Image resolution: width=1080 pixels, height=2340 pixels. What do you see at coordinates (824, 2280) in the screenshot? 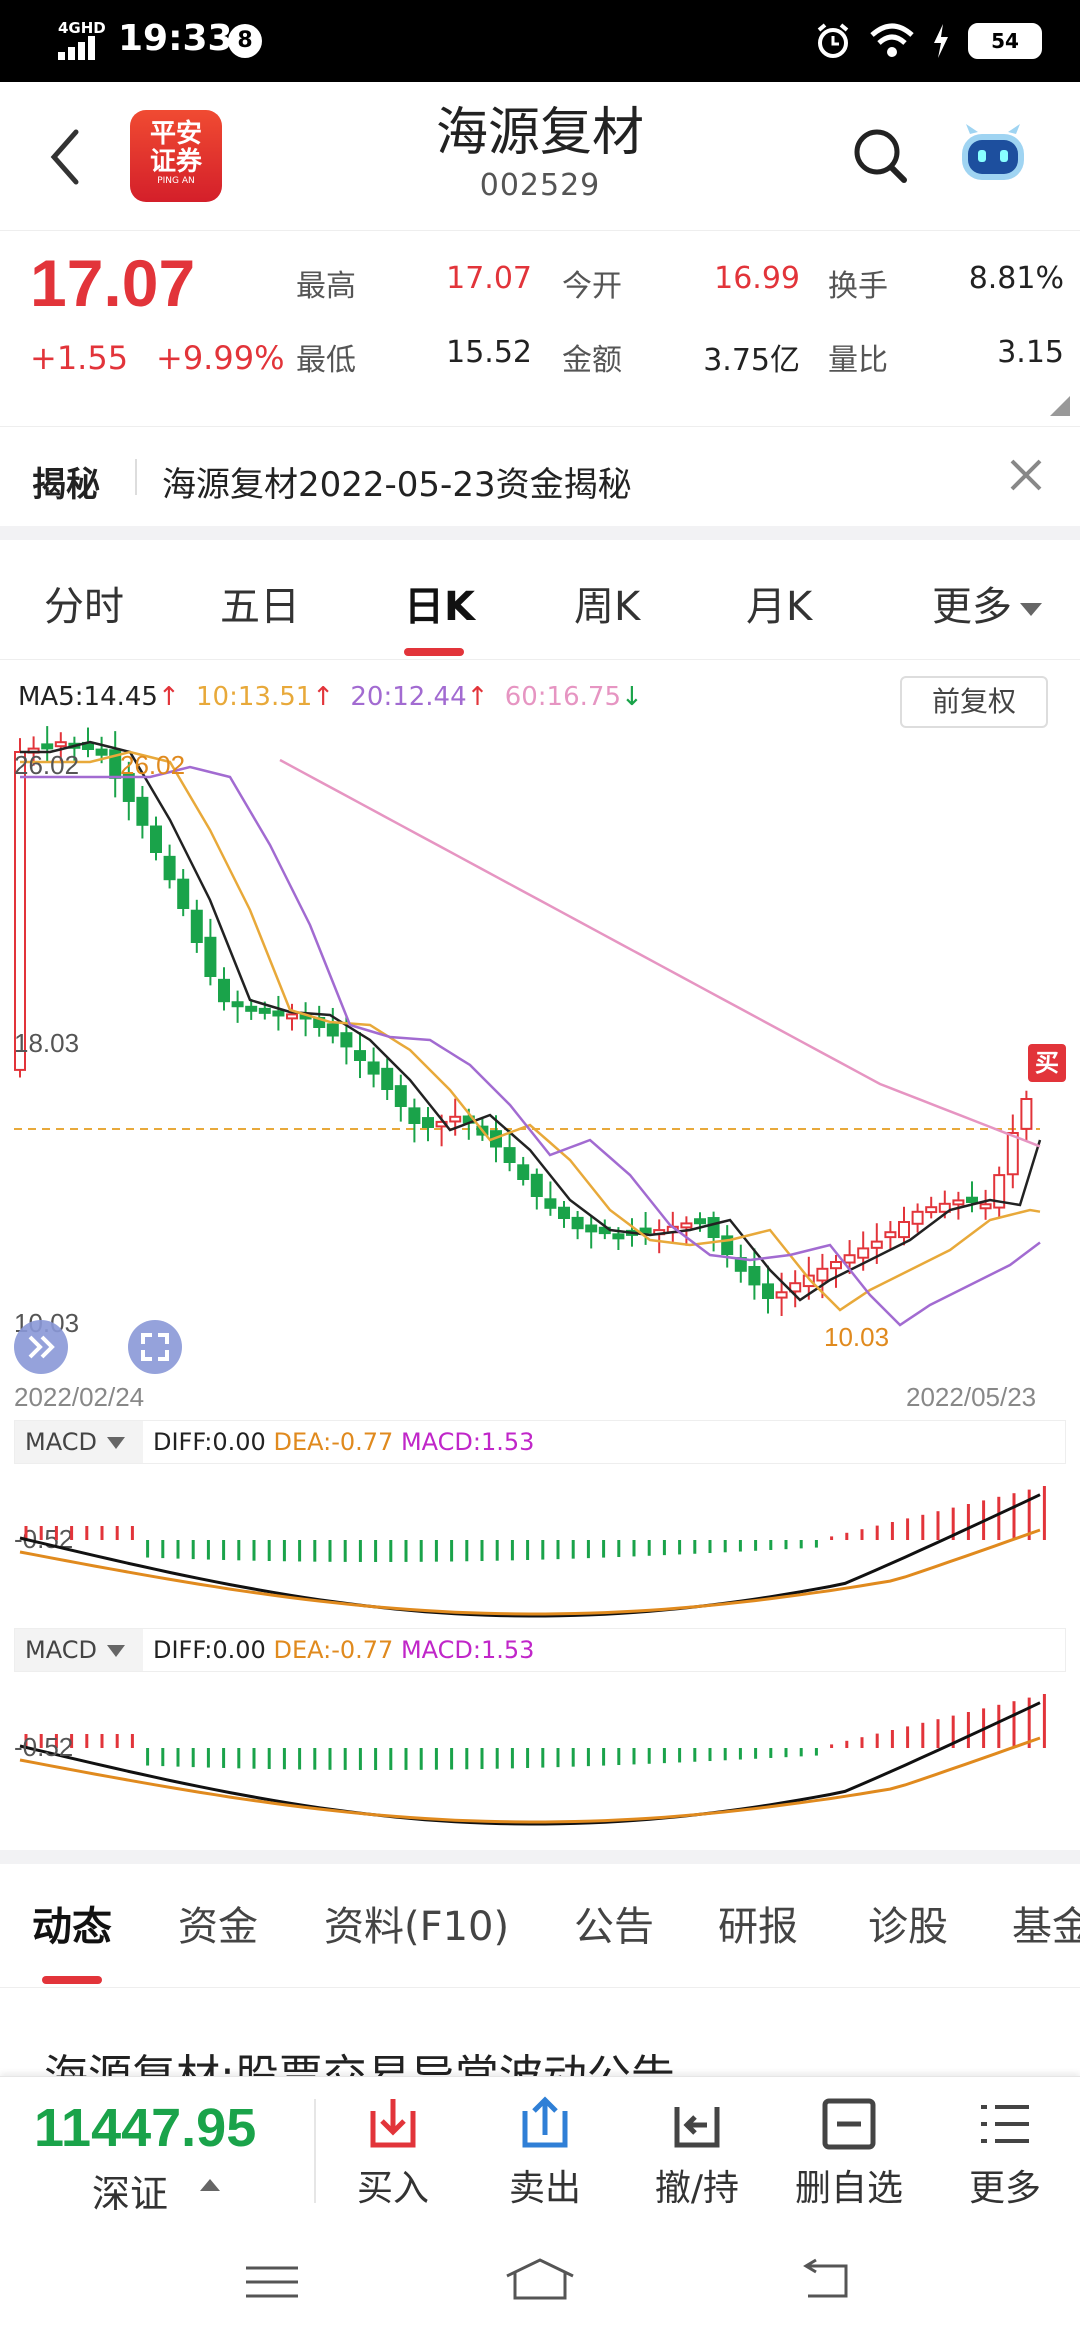
I see `back-nav-icon` at bounding box center [824, 2280].